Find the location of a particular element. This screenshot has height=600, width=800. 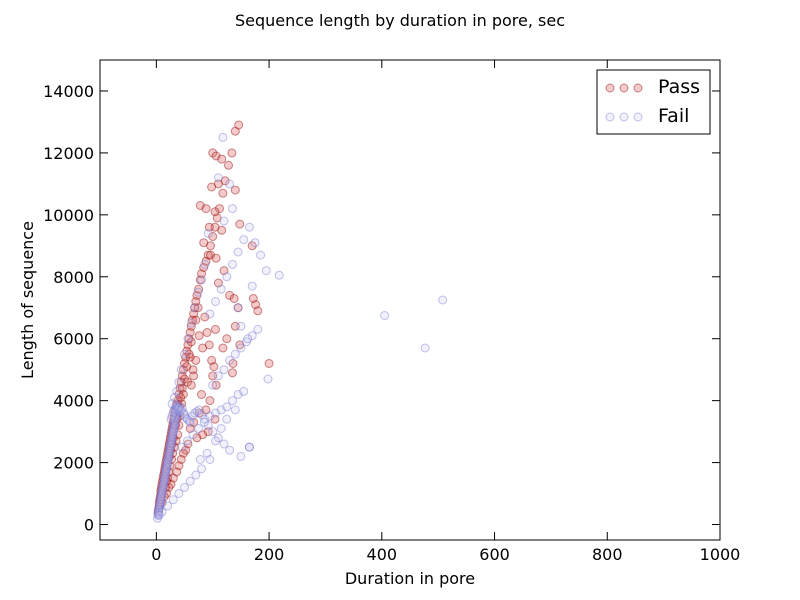

series-pass is located at coordinates (213, 318).